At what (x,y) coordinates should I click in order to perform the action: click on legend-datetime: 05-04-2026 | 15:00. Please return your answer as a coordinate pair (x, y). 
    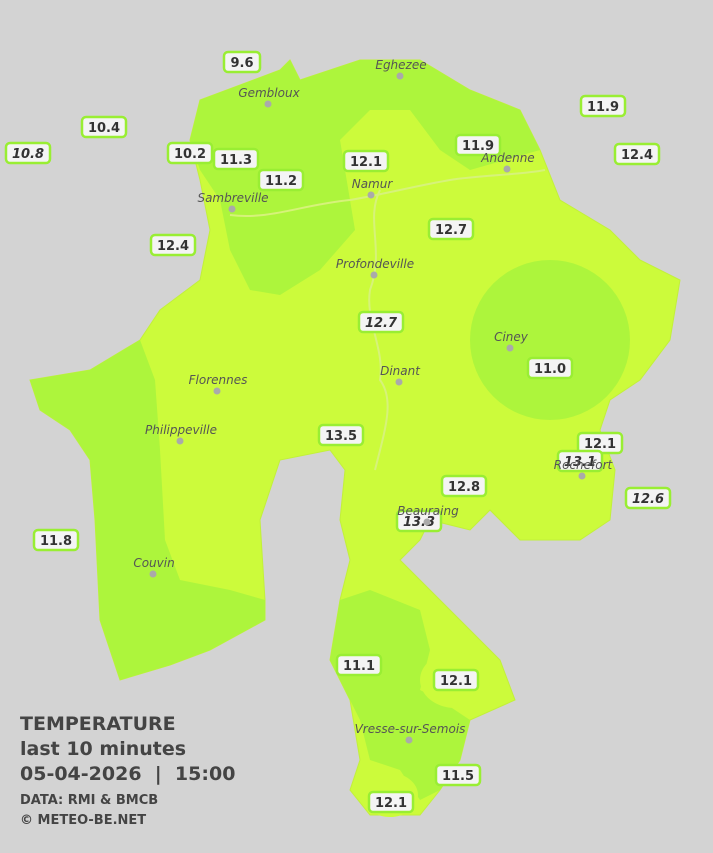
    Looking at the image, I should click on (127, 774).